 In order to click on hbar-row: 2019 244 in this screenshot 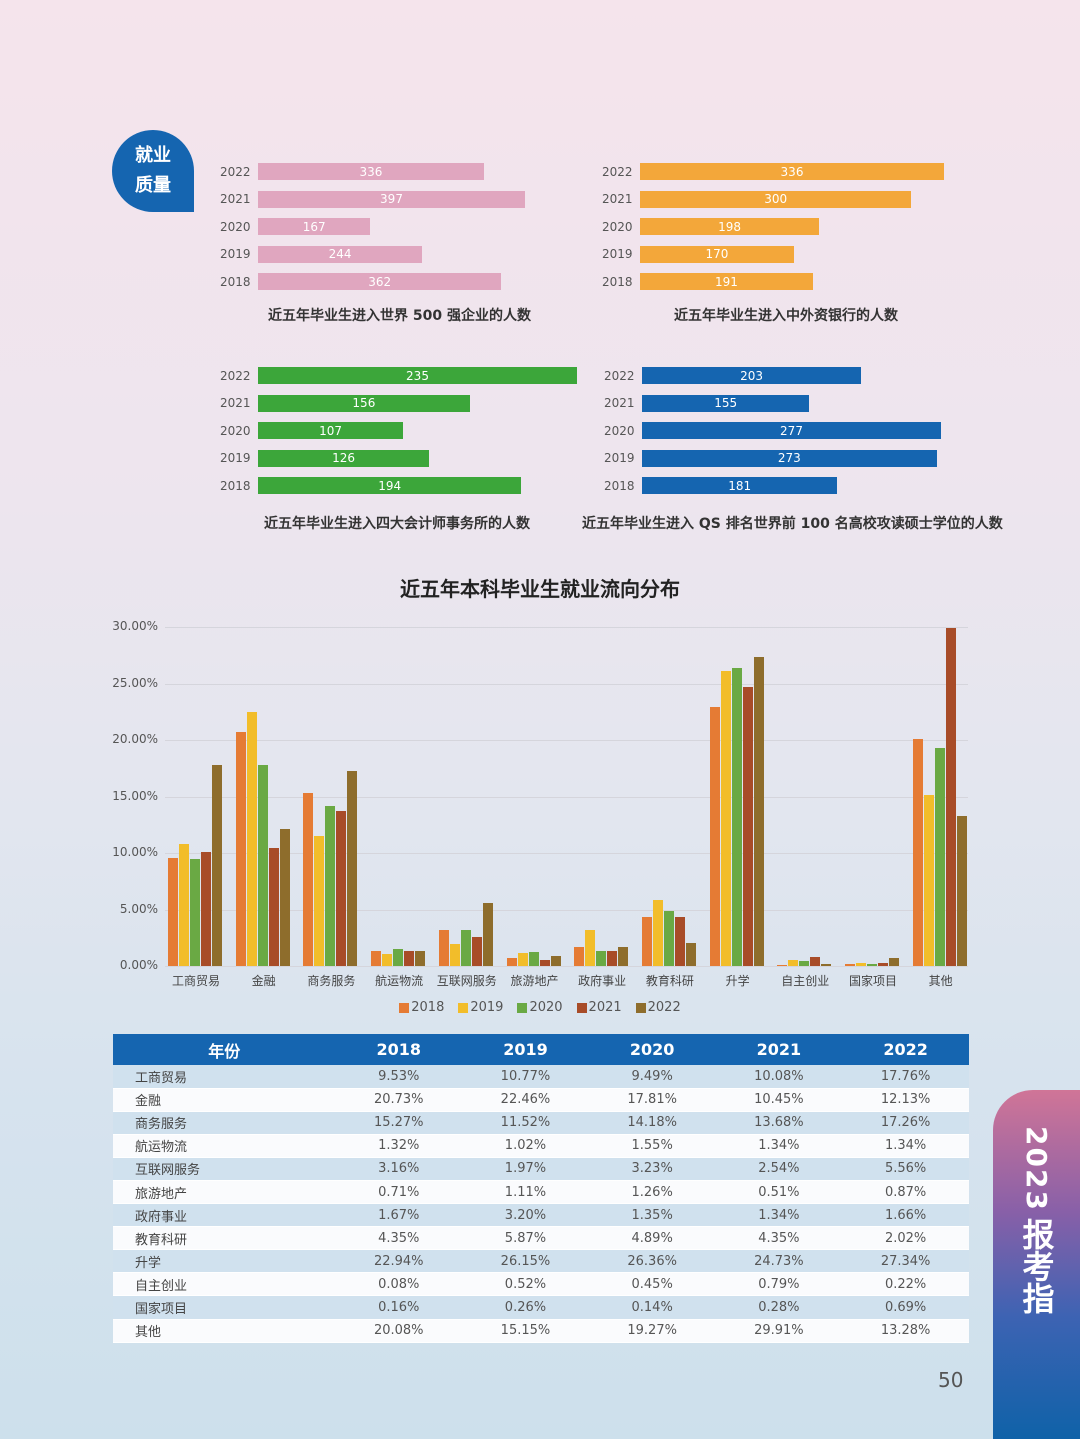, I will do `click(321, 254)`.